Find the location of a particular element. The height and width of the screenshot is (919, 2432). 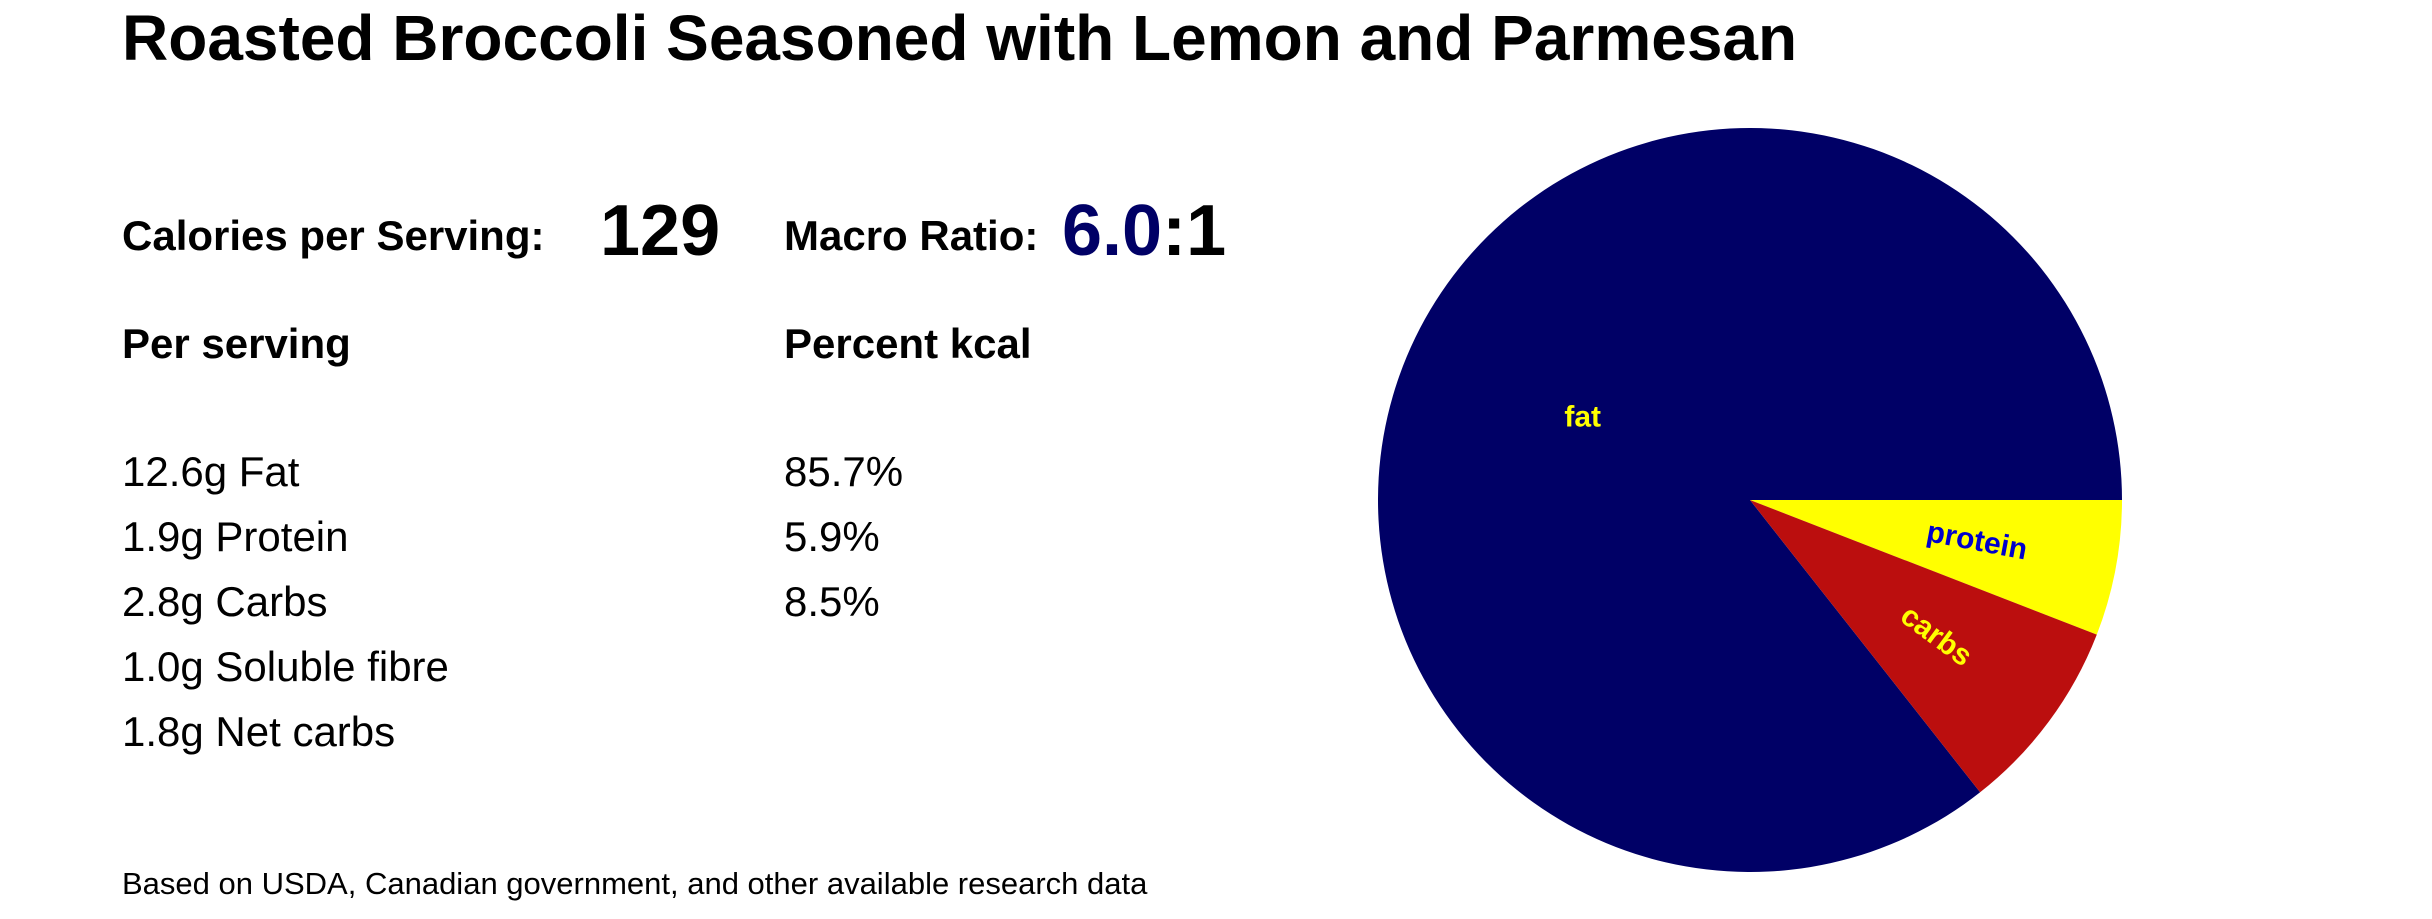

nutrient-net-carbs: 1.8g Net carbs is located at coordinates (259, 731).